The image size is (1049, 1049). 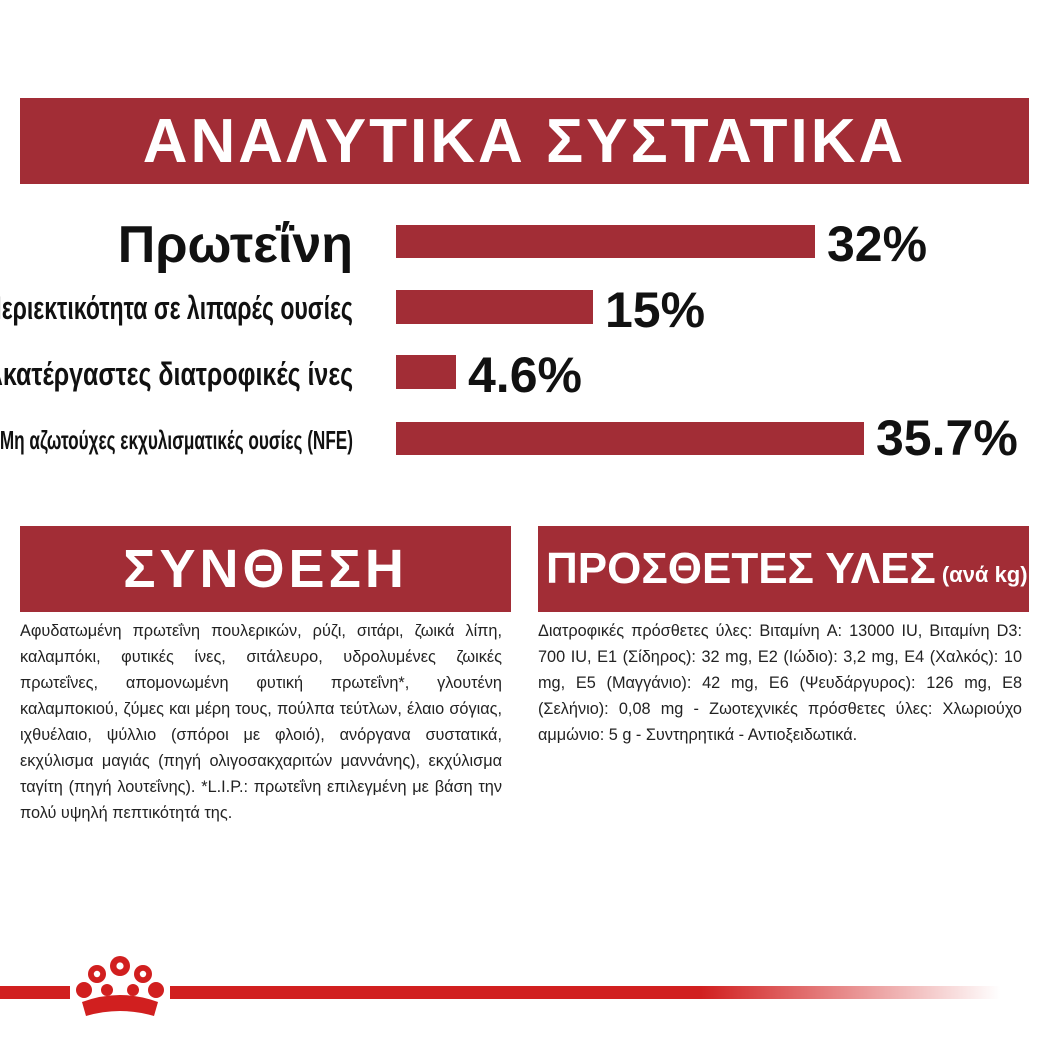 What do you see at coordinates (877, 244) in the screenshot?
I see `nutrient-value-protein: 32%` at bounding box center [877, 244].